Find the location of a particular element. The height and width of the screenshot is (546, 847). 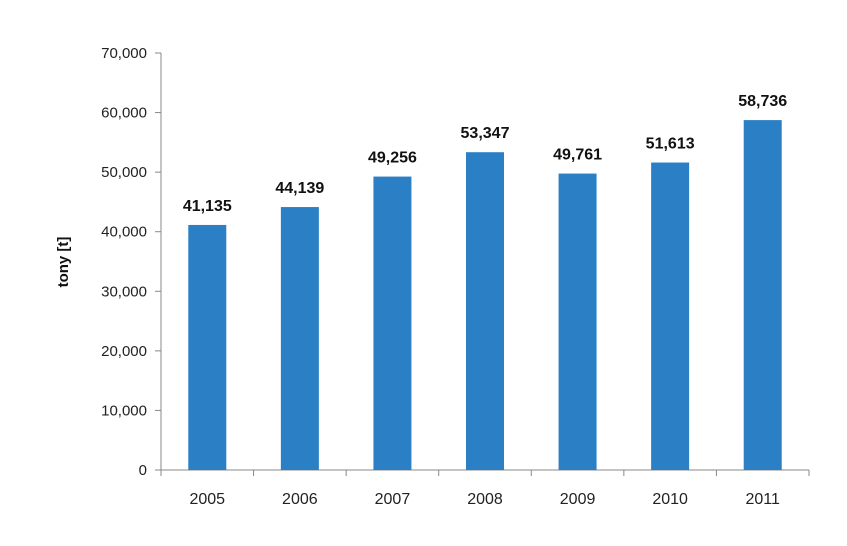

data-label: 49,761 is located at coordinates (577, 155).